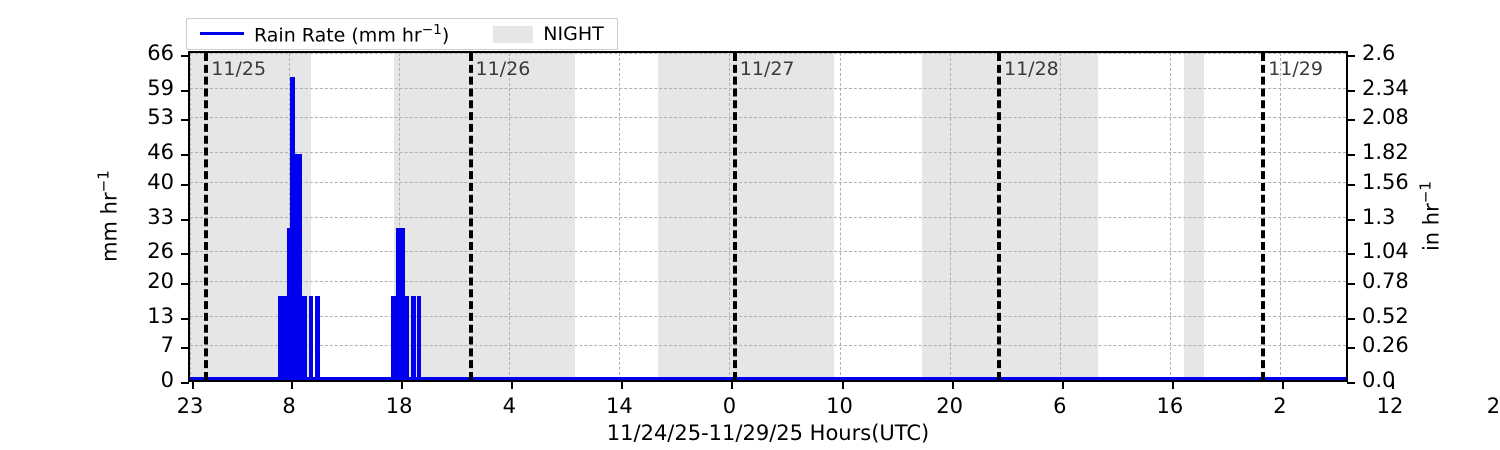  What do you see at coordinates (190, 406) in the screenshot?
I see `x-tick-label: 23` at bounding box center [190, 406].